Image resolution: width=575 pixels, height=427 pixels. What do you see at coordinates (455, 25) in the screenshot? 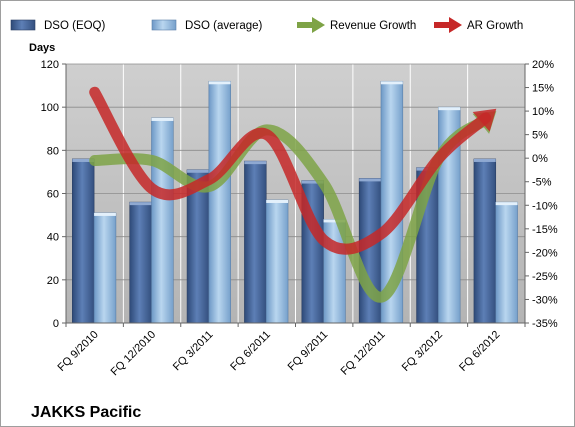
I see `legend-ar-growth-swatch-arrow` at bounding box center [455, 25].